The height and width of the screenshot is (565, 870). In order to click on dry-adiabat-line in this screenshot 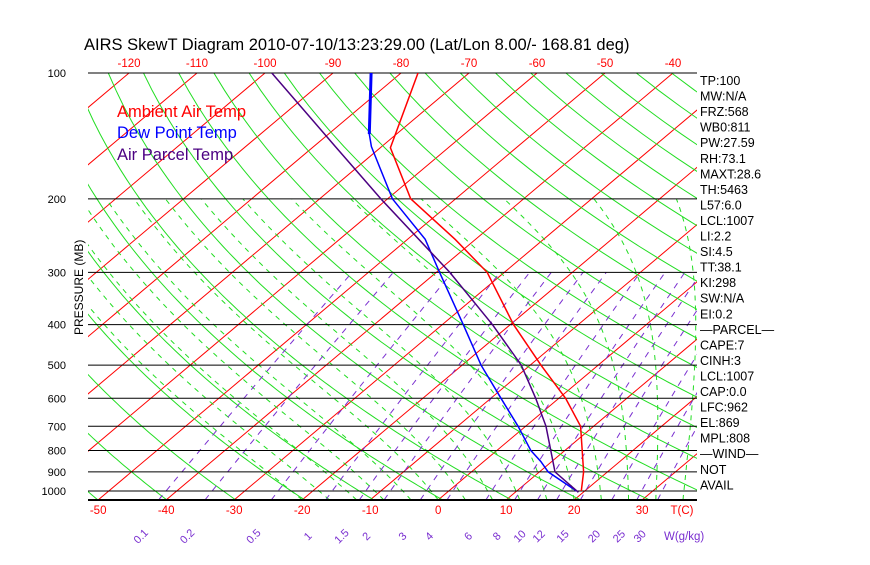, I will do `click(806, 286)`.